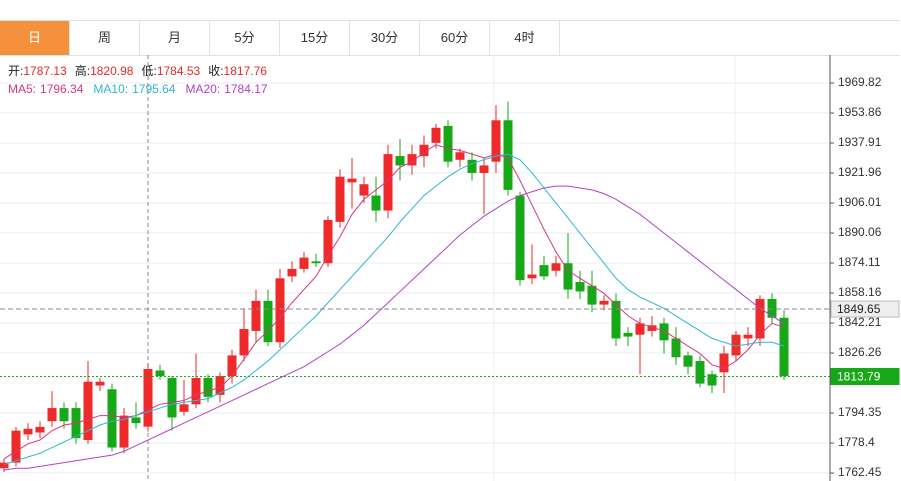  I want to click on y-tick-label: 1906.01, so click(860, 202).